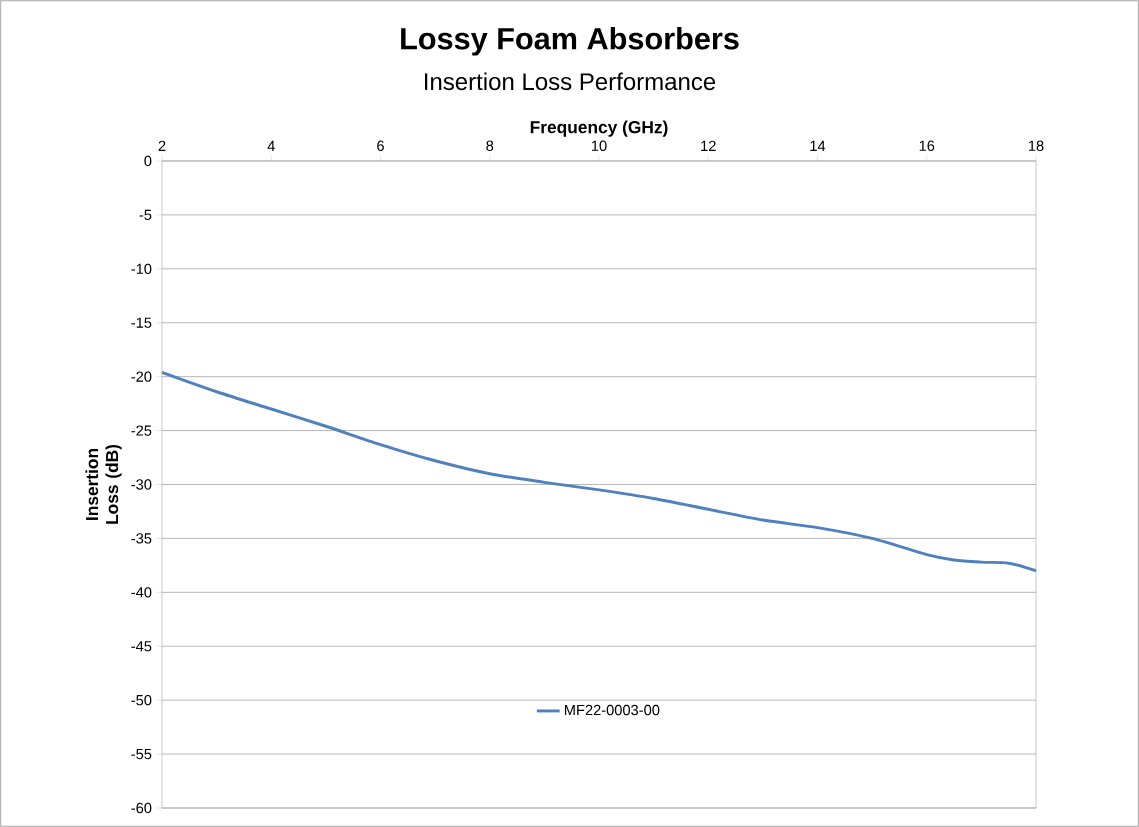 The height and width of the screenshot is (827, 1139). I want to click on x-tick-label: 6, so click(380, 145).